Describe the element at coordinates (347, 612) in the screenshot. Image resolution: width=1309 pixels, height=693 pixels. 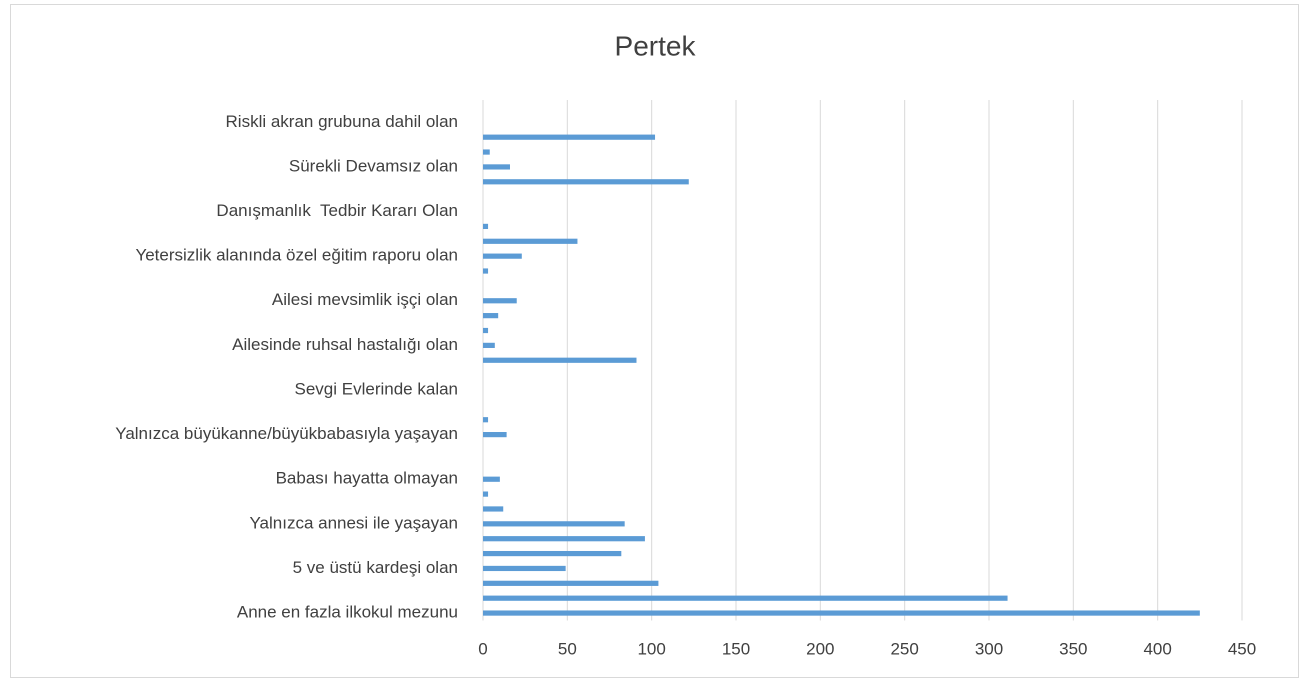
I see `y-tick-label: Anne en fazla ilkokul mezunu` at that location.